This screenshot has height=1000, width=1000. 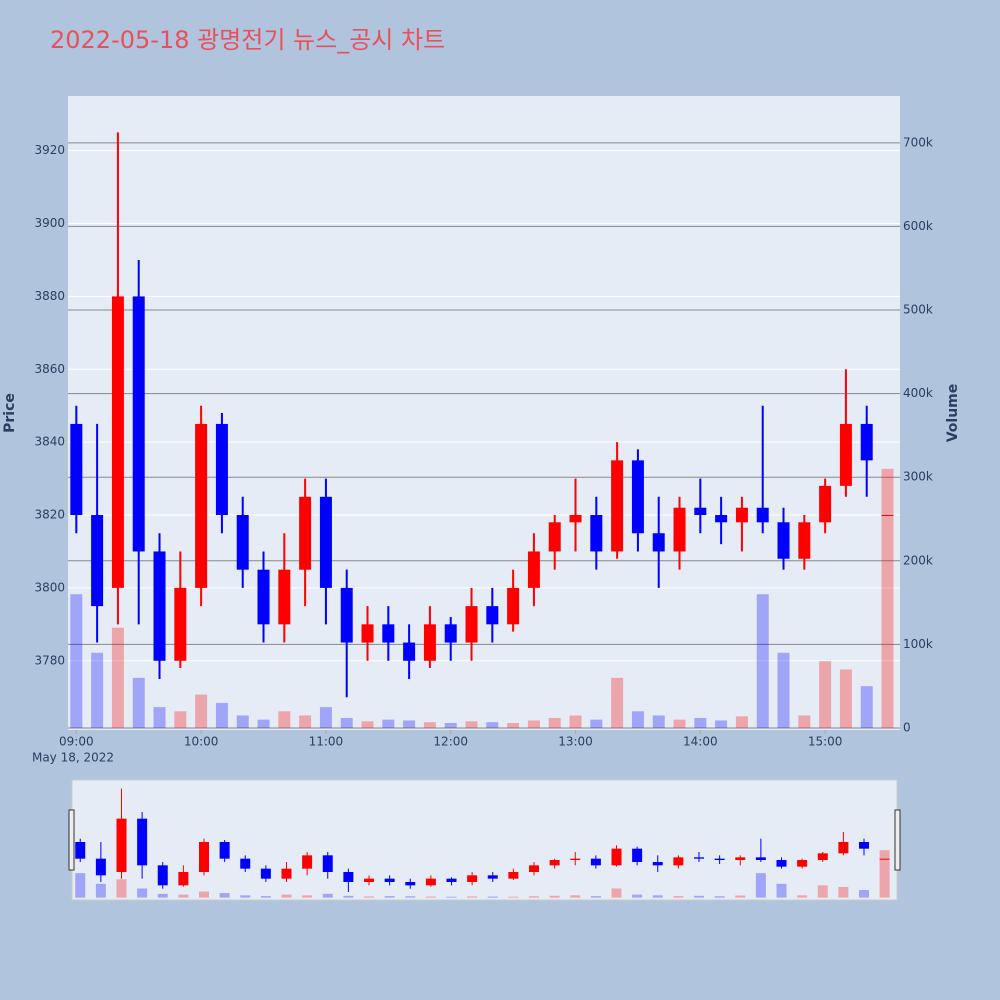 What do you see at coordinates (953, 413) in the screenshot?
I see `y2-axis-title: Volume` at bounding box center [953, 413].